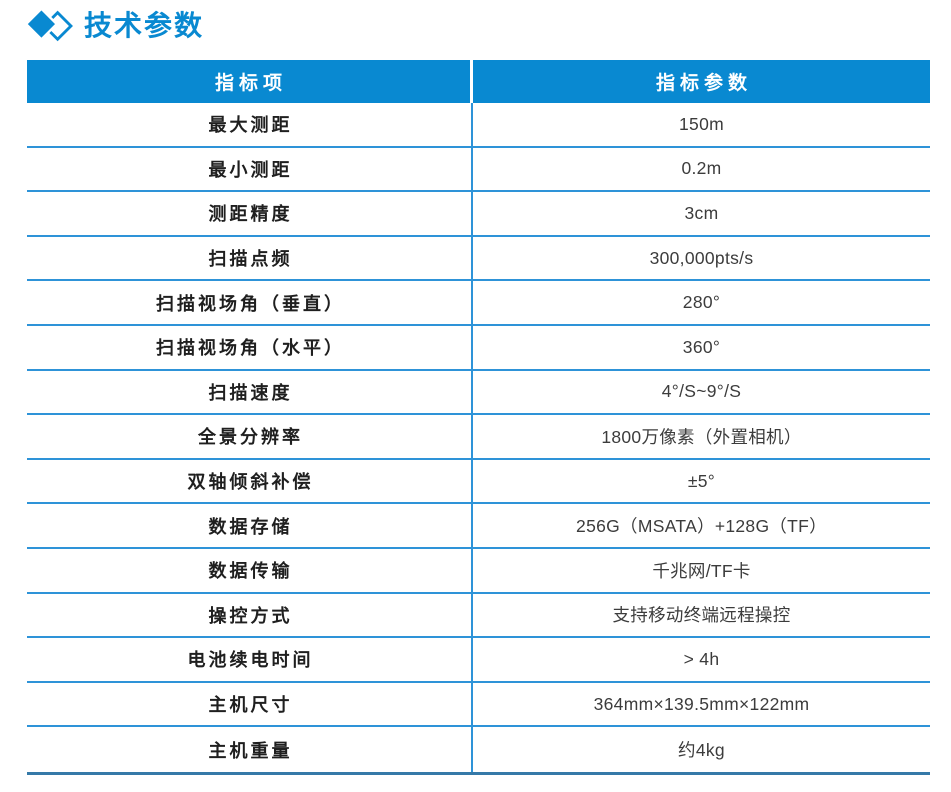  I want to click on spec-item-value: ±5°, so click(701, 480).